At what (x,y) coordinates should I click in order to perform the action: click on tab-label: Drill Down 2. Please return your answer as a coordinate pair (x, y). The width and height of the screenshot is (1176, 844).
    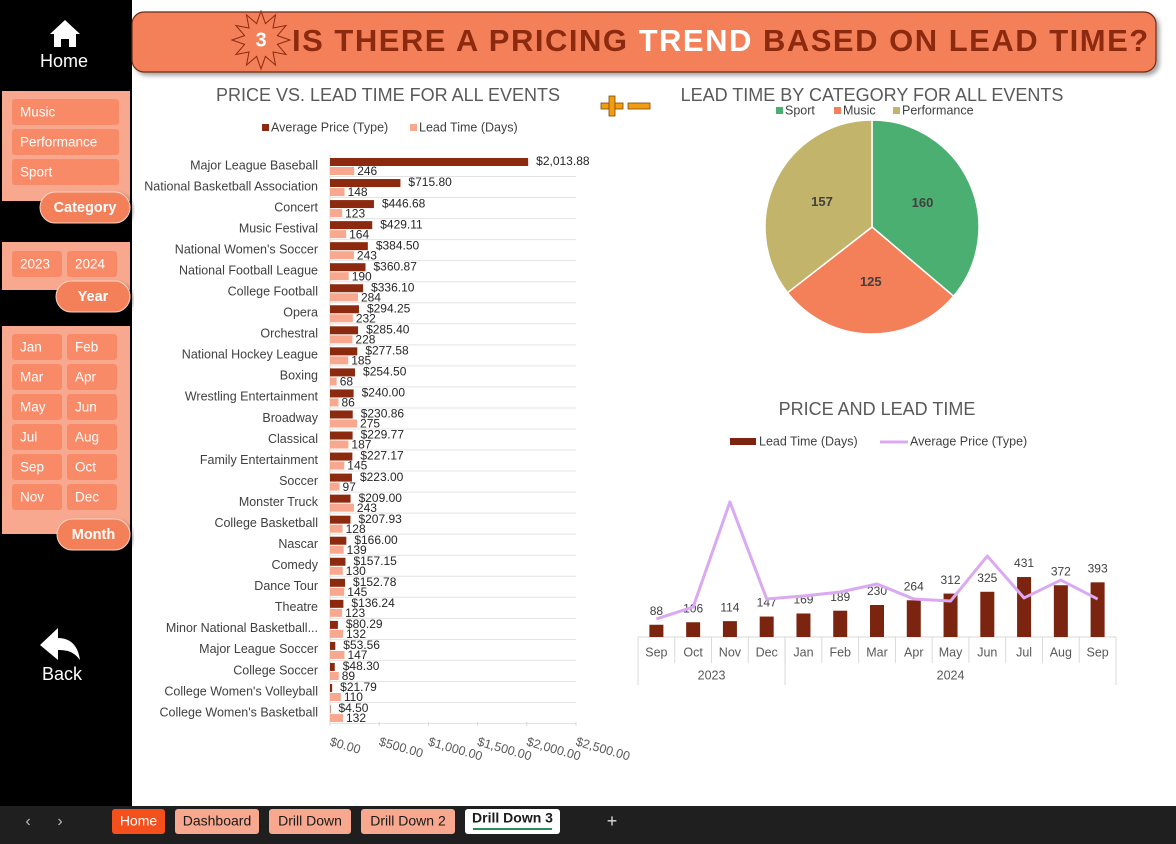
    Looking at the image, I should click on (408, 821).